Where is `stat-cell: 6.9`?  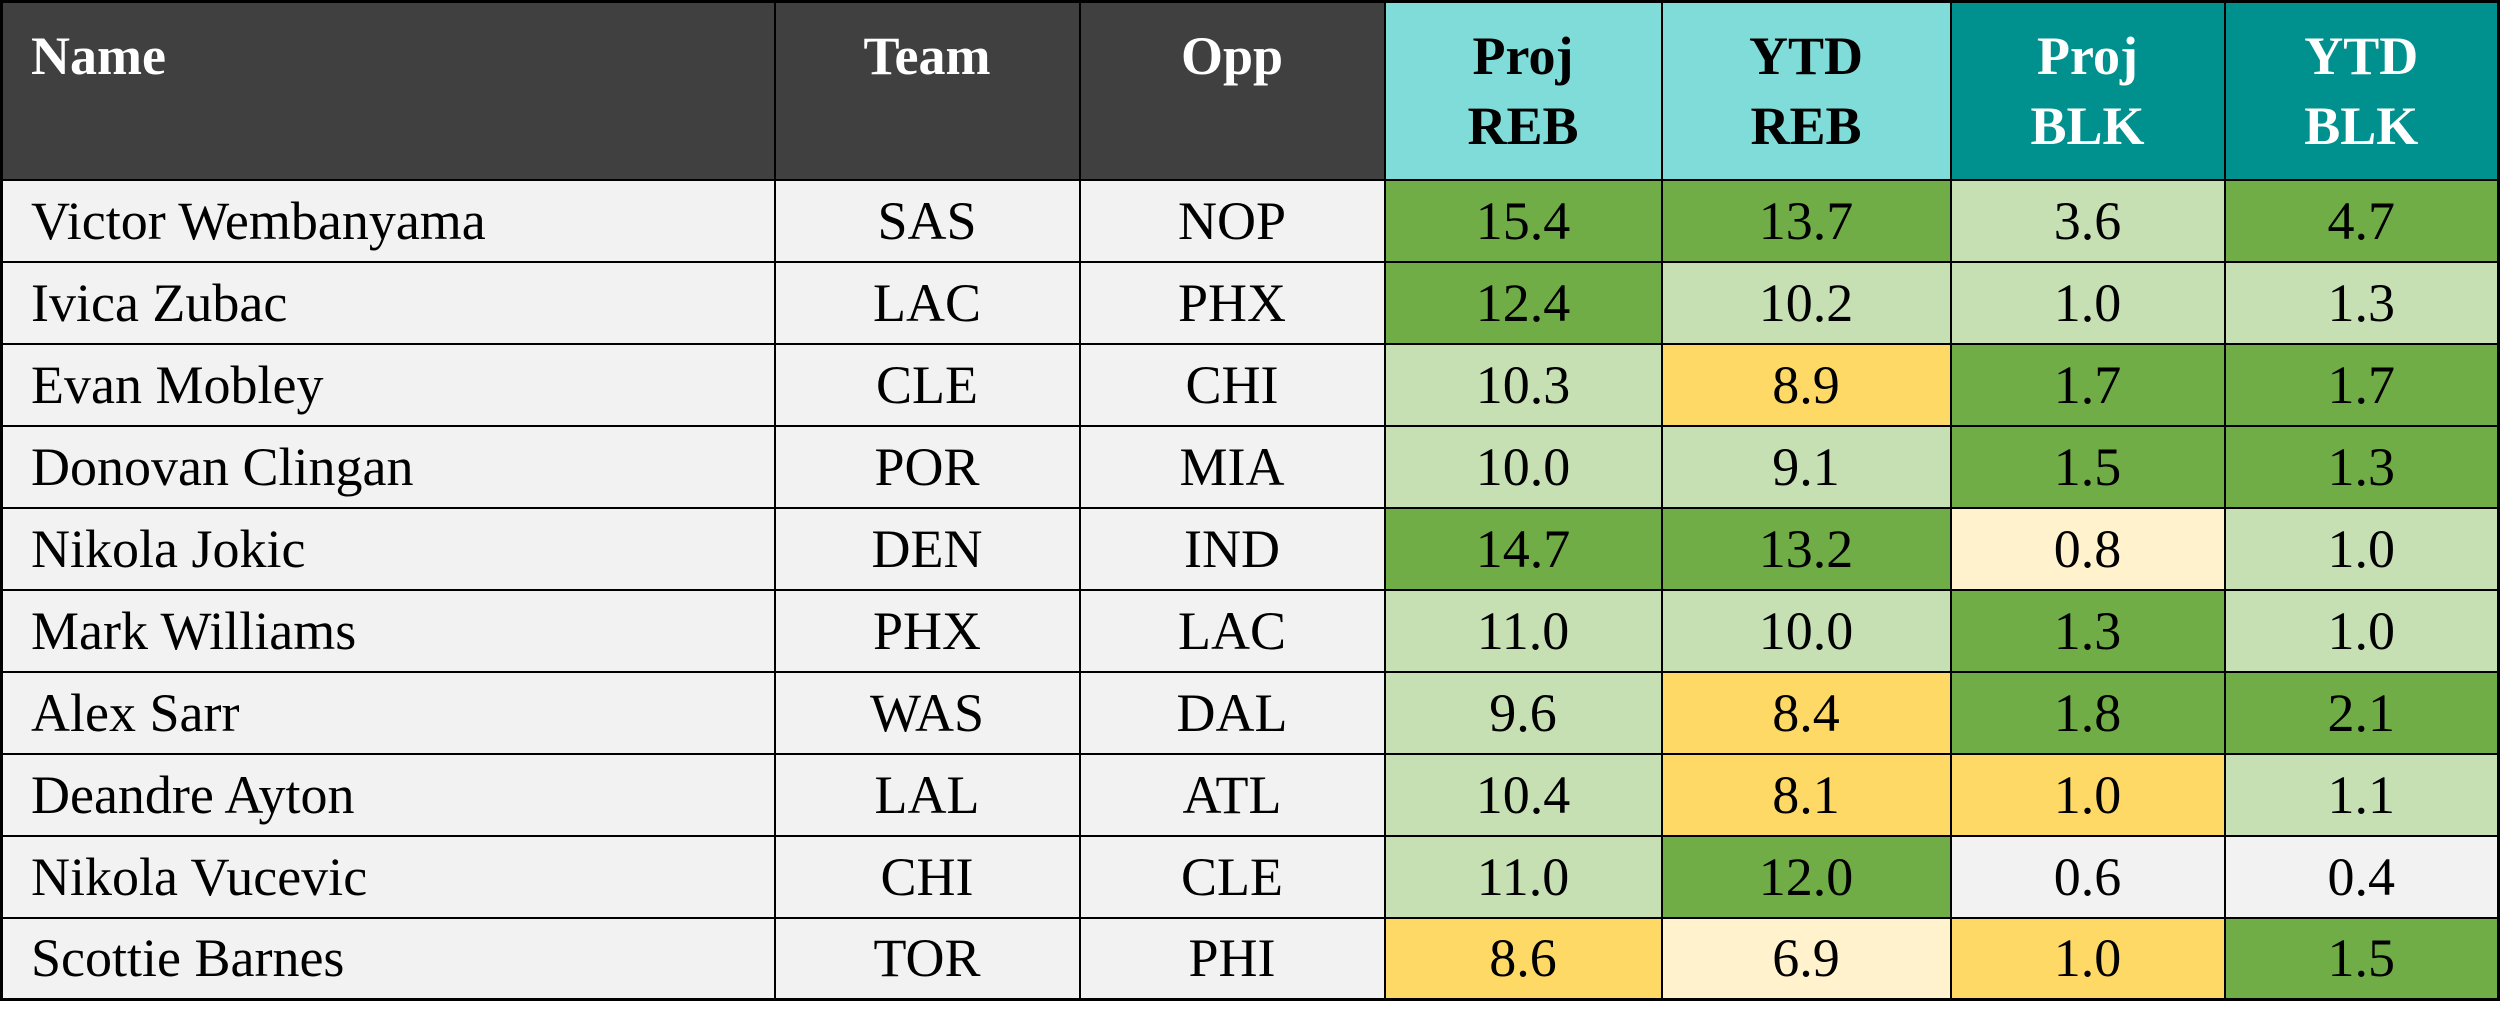
stat-cell: 6.9 is located at coordinates (1806, 958).